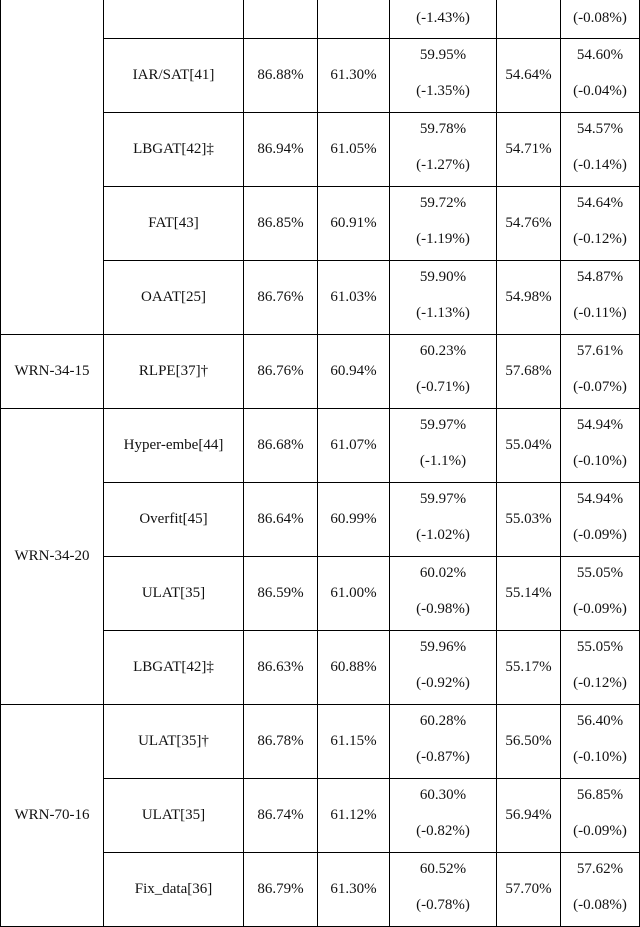 The height and width of the screenshot is (927, 640). Describe the element at coordinates (443, 129) in the screenshot. I see `value-text: 59.78%` at that location.